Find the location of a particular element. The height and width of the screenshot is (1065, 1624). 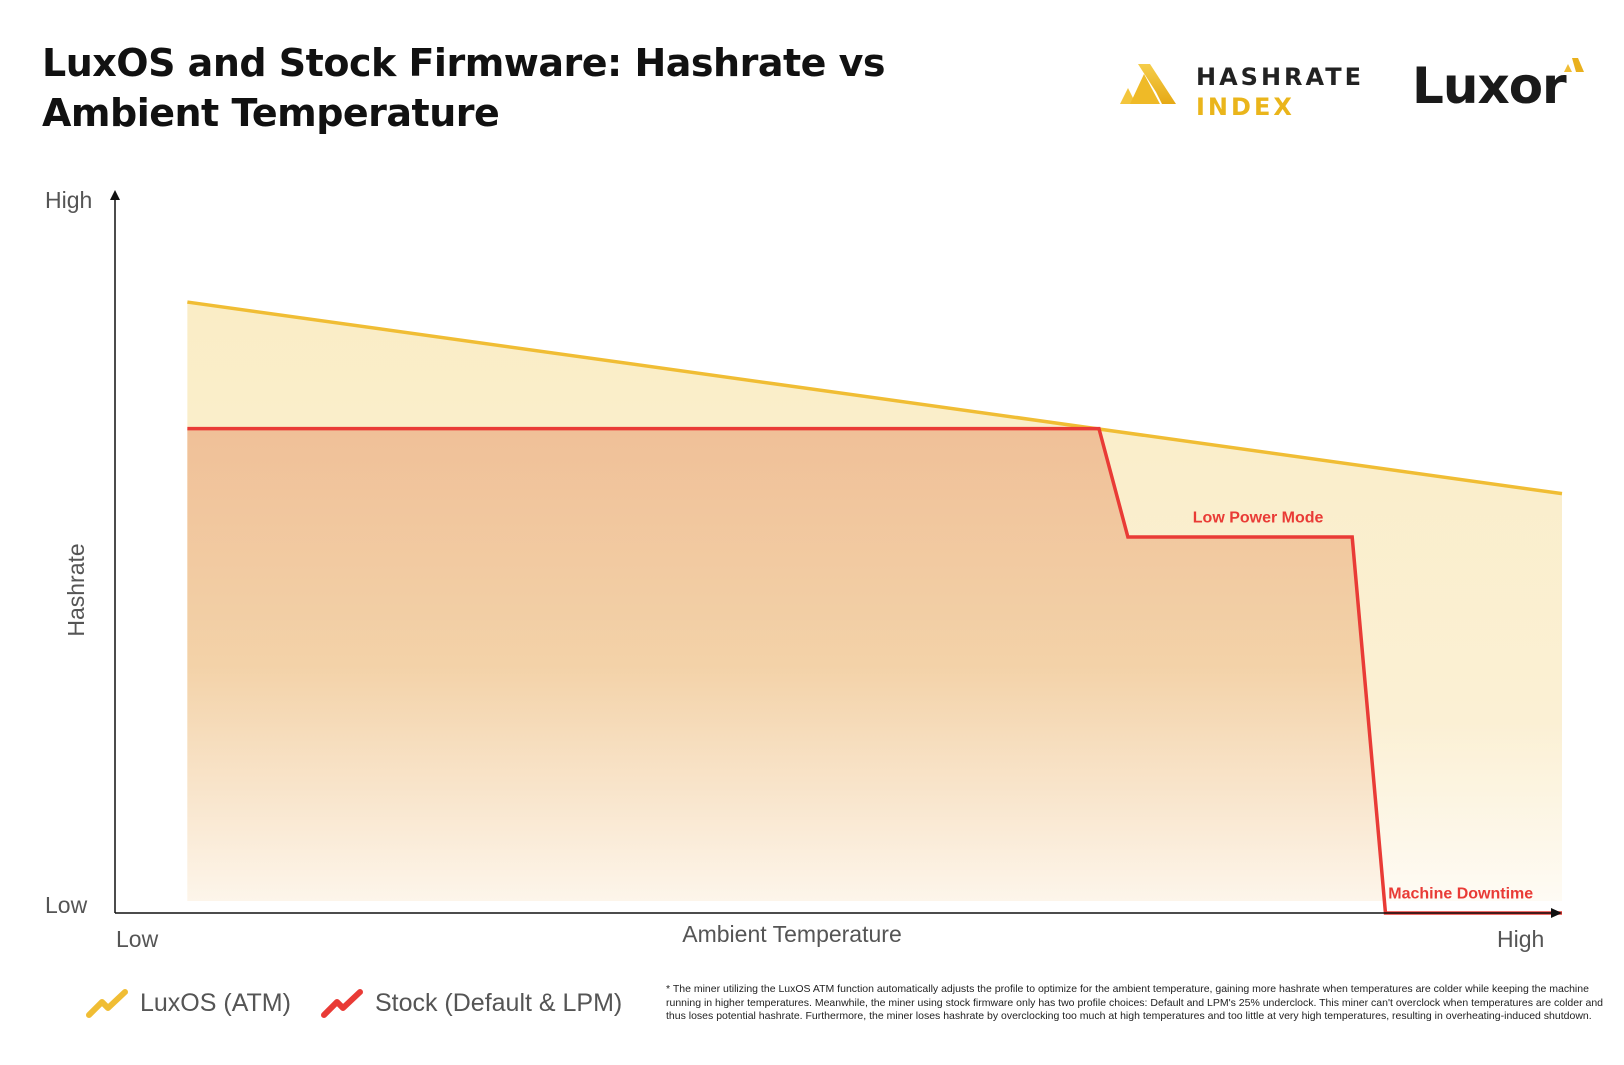

luxos-legend-icon is located at coordinates (107, 1003).